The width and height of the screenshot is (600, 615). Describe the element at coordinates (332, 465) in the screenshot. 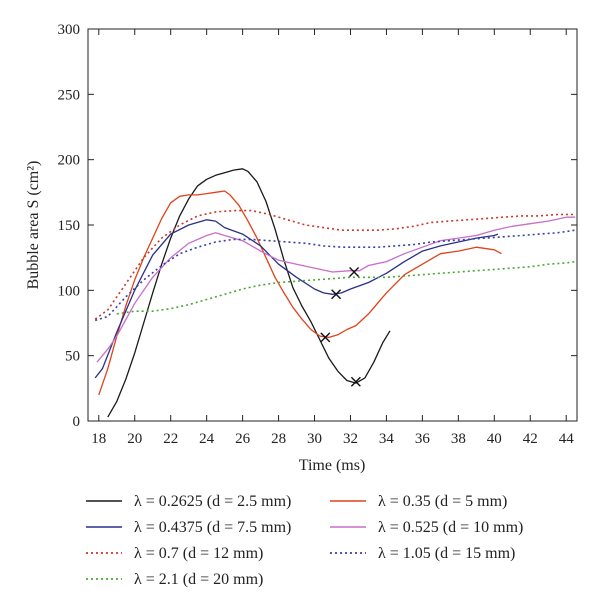

I see `x-axis-label: Time (ms)` at that location.